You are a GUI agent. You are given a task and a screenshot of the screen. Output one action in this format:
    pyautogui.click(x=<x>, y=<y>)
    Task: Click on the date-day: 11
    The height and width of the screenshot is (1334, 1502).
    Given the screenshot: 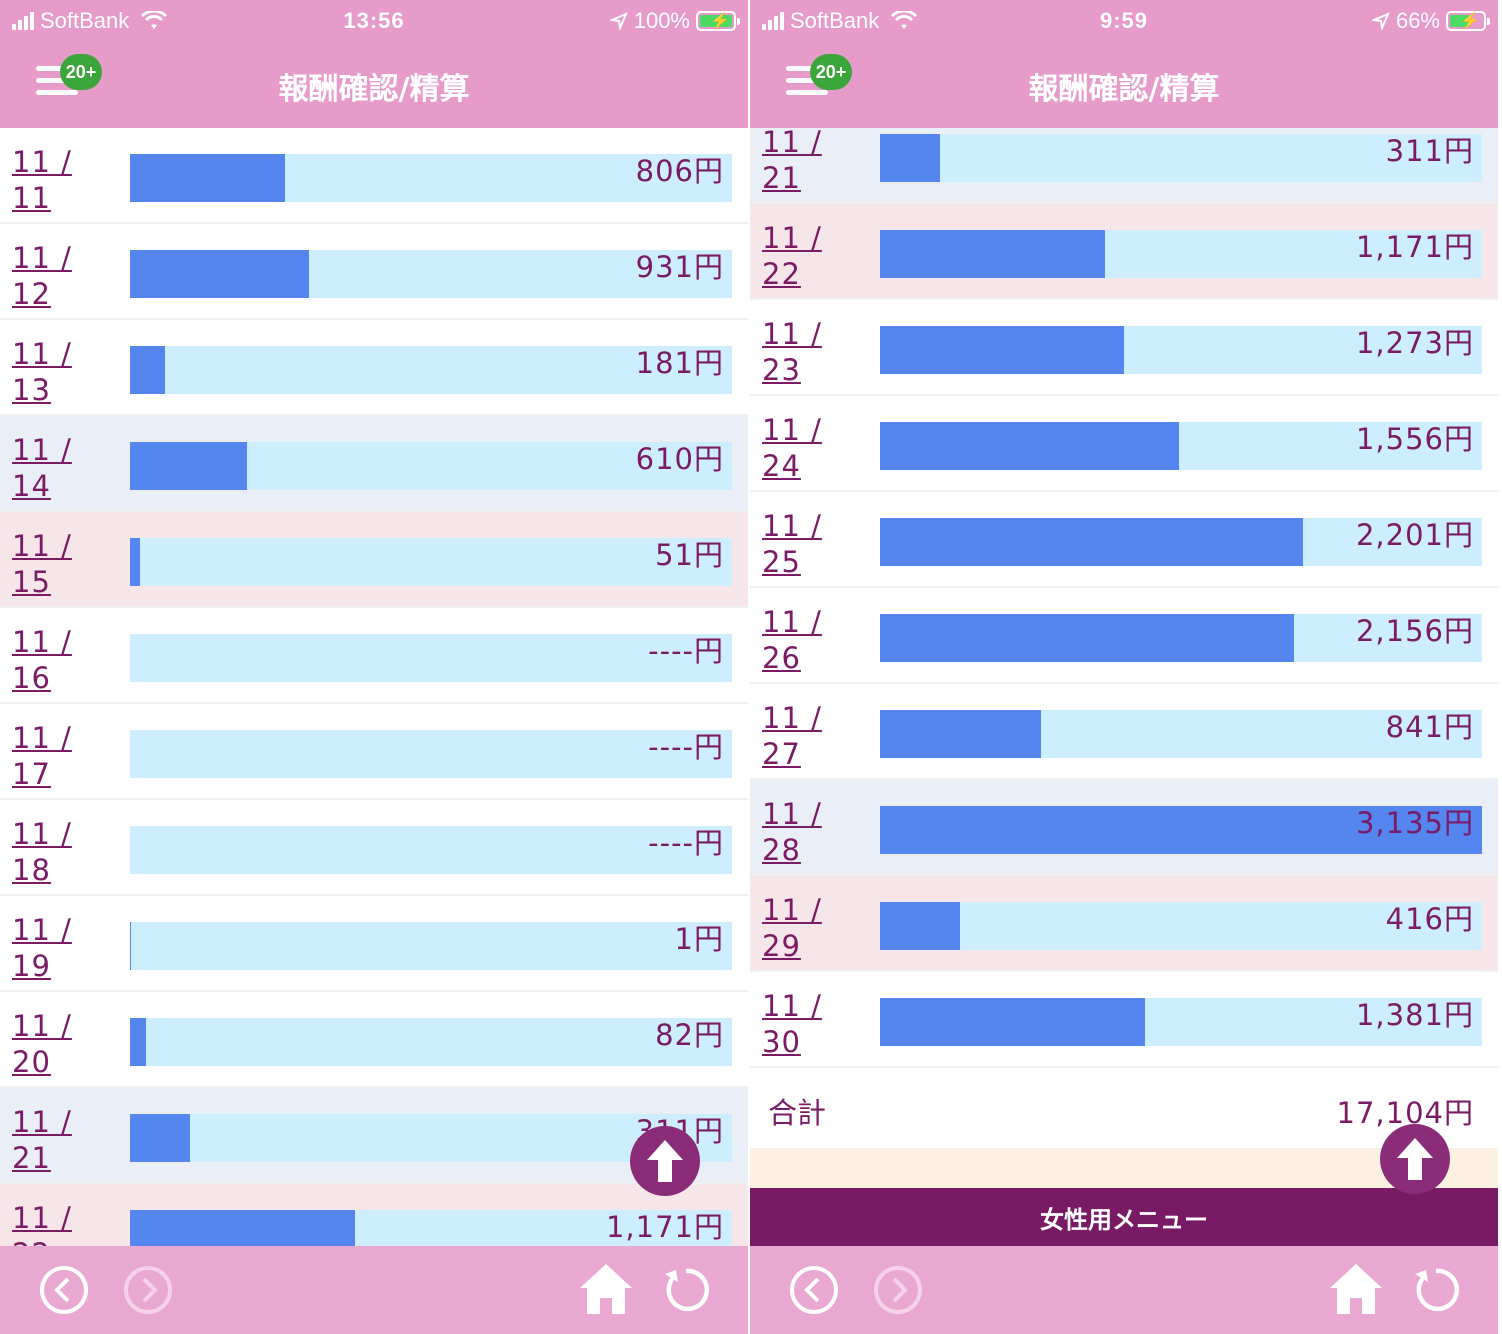 What is the action you would take?
    pyautogui.click(x=31, y=198)
    